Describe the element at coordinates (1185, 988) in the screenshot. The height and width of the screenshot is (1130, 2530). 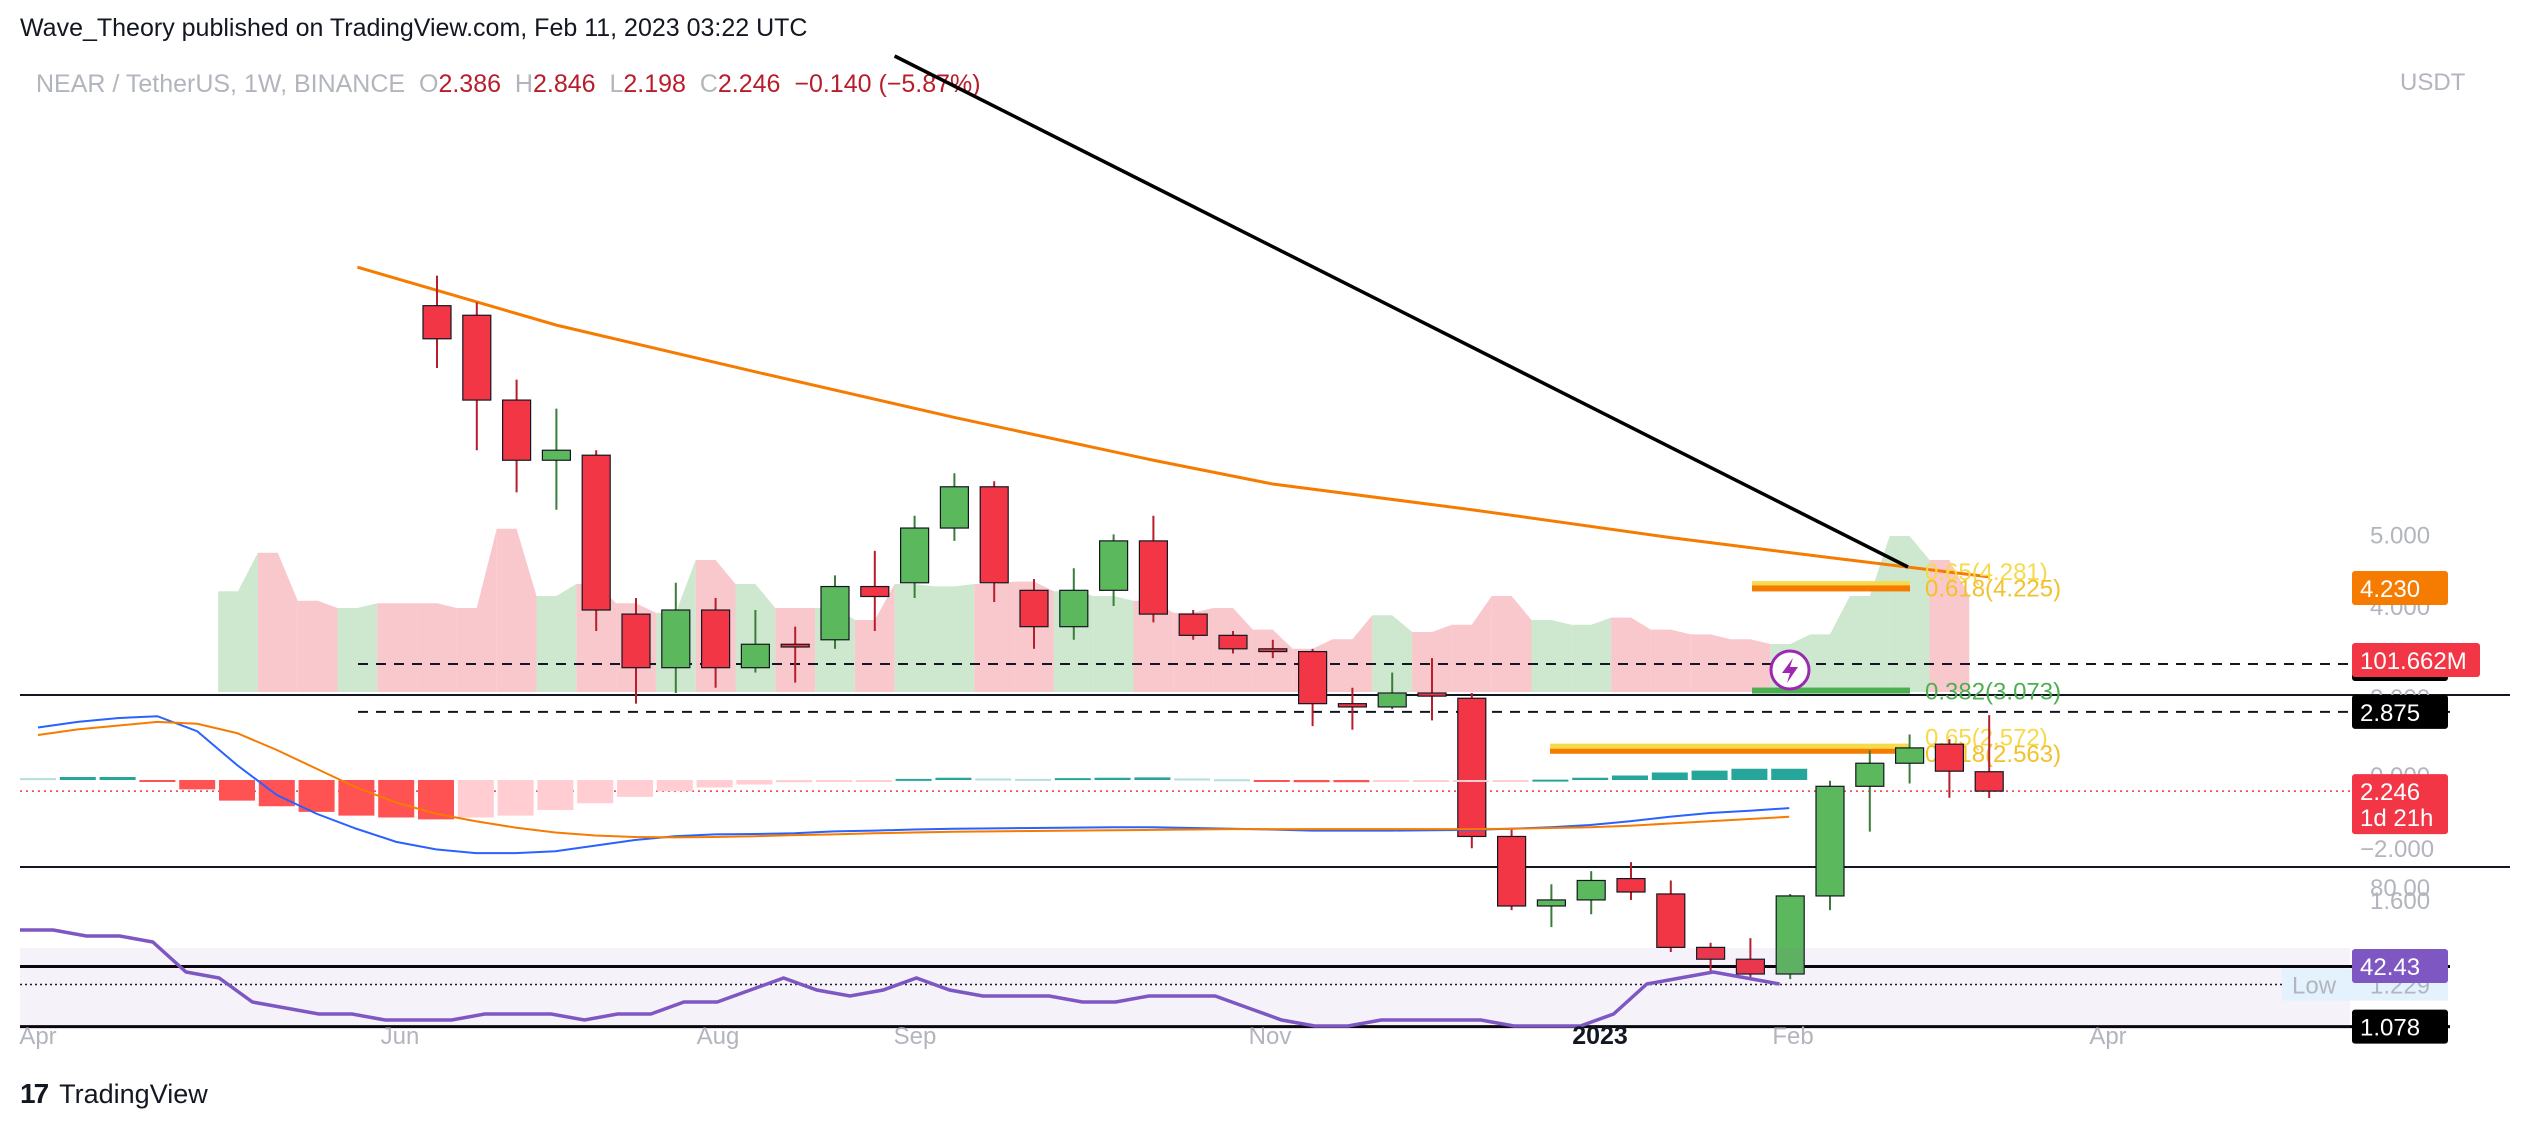
I see `rsi-band` at that location.